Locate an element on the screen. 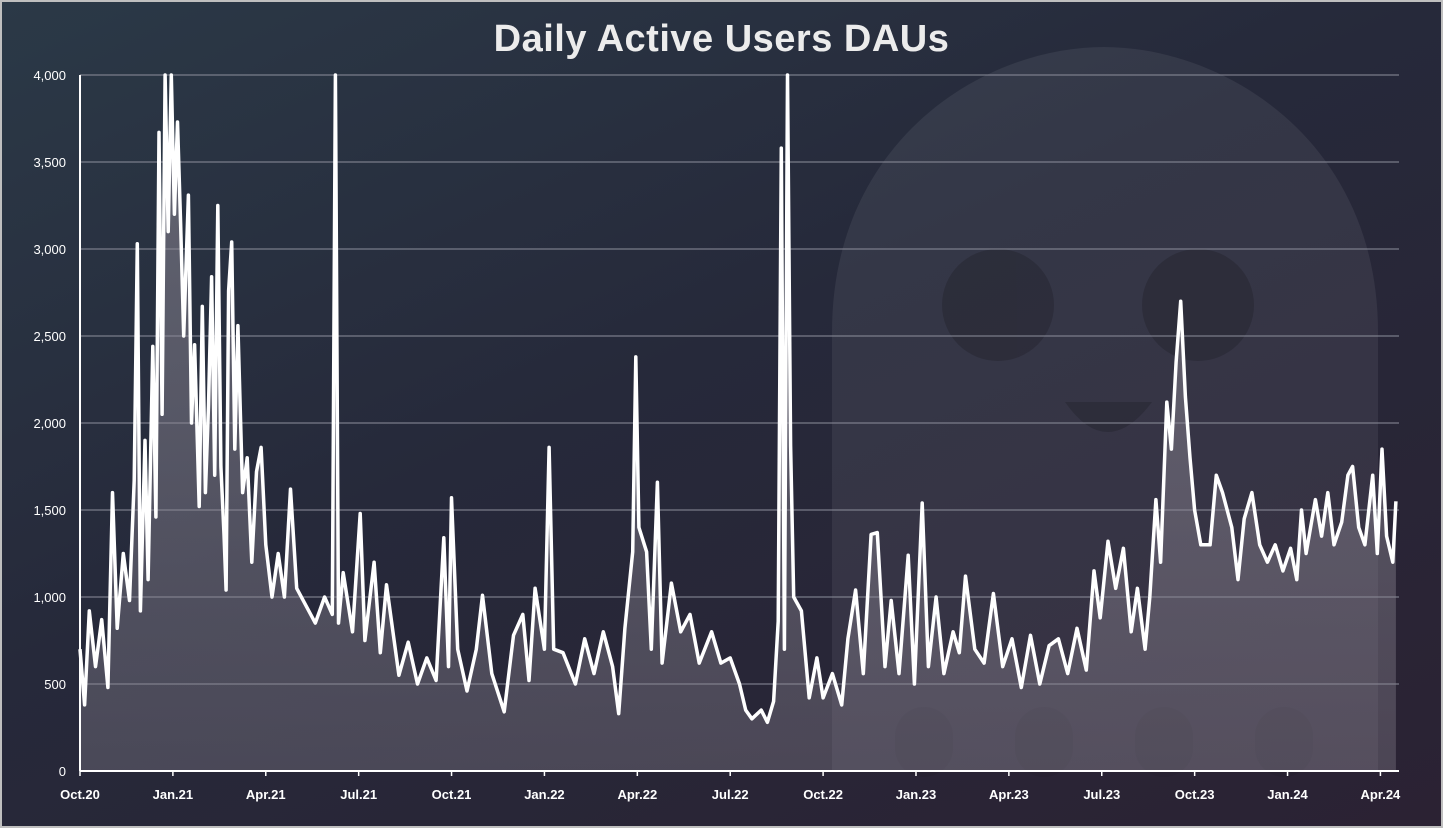 The image size is (1443, 828). y-tick-label: 500 is located at coordinates (55, 684).